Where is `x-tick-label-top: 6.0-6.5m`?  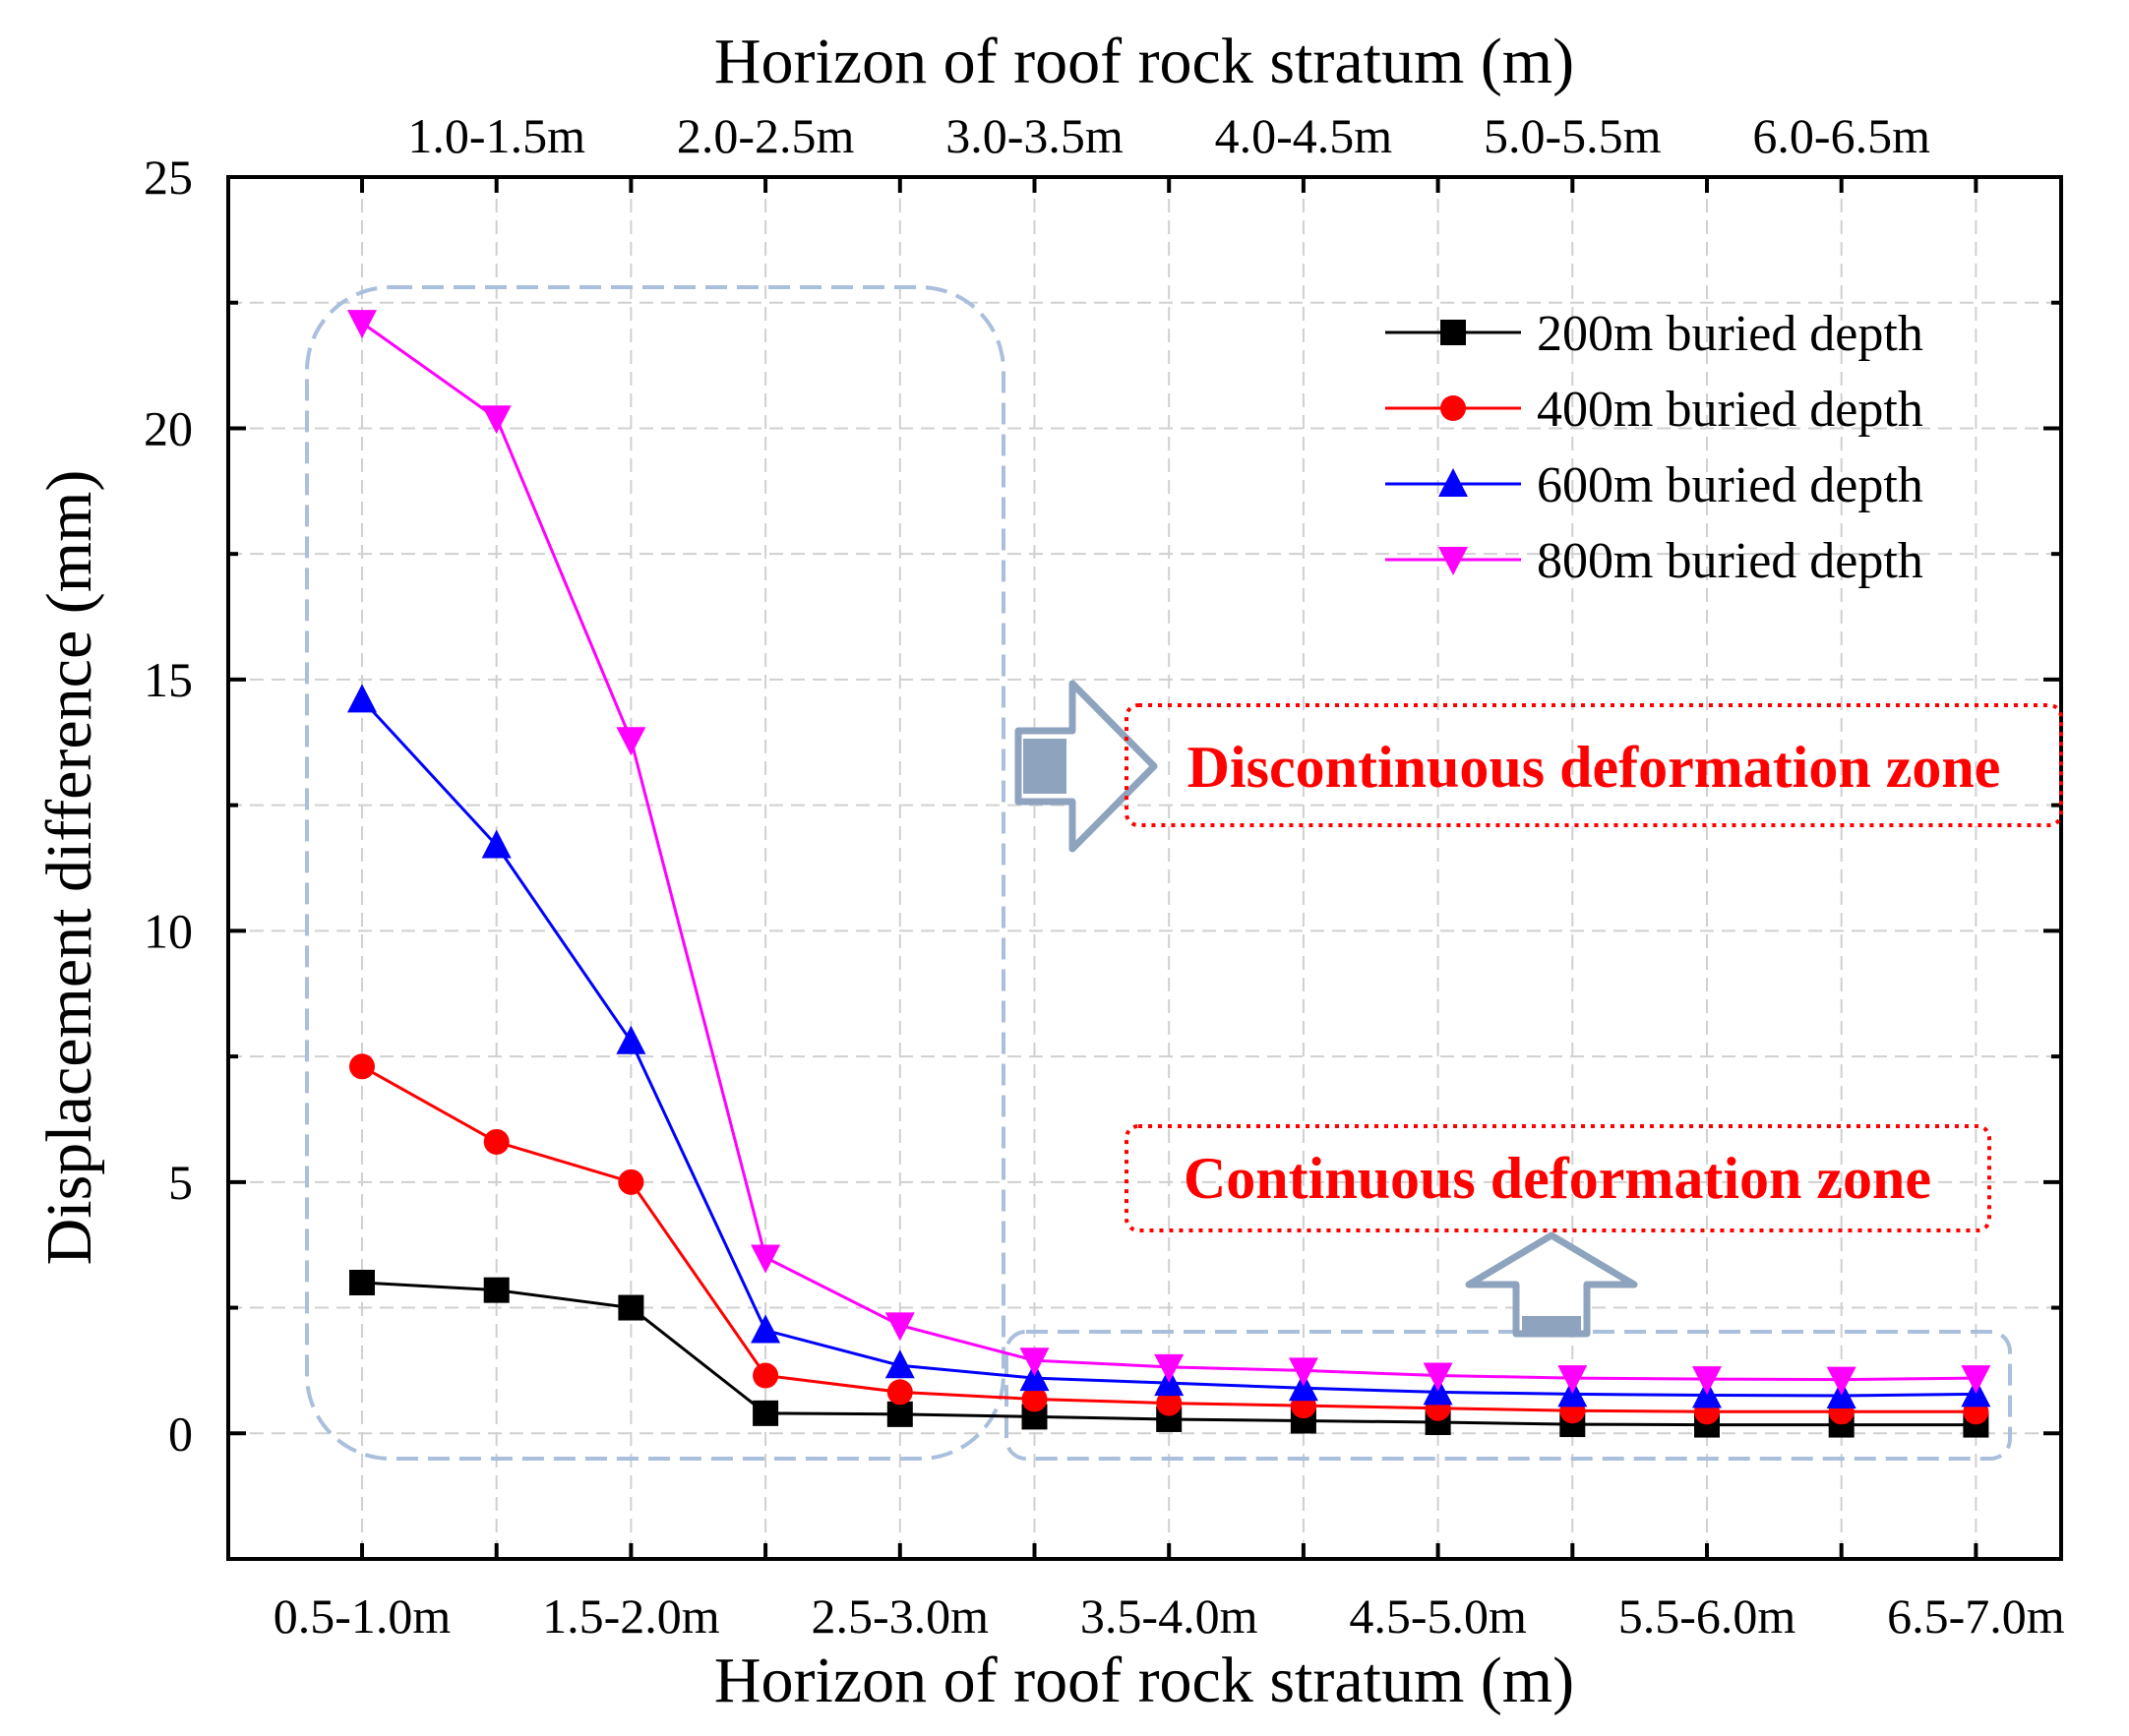 x-tick-label-top: 6.0-6.5m is located at coordinates (1841, 135).